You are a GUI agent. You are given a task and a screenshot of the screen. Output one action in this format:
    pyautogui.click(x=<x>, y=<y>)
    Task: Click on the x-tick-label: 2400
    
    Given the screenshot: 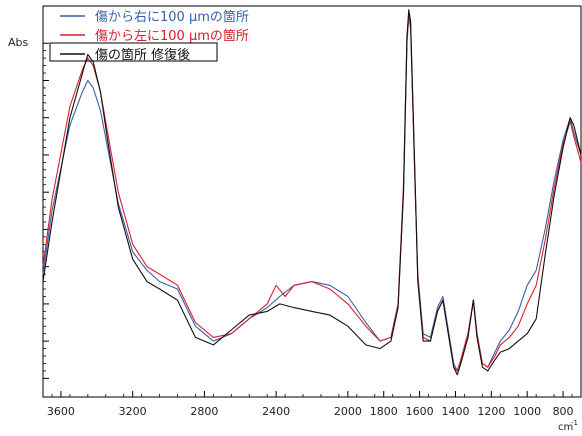 What is the action you would take?
    pyautogui.click(x=276, y=411)
    